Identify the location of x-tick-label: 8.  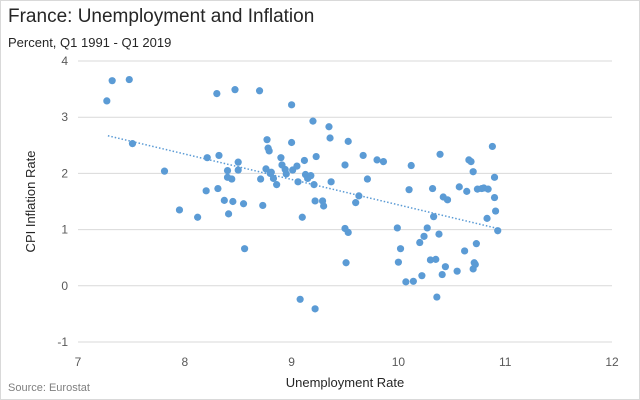
(184, 362).